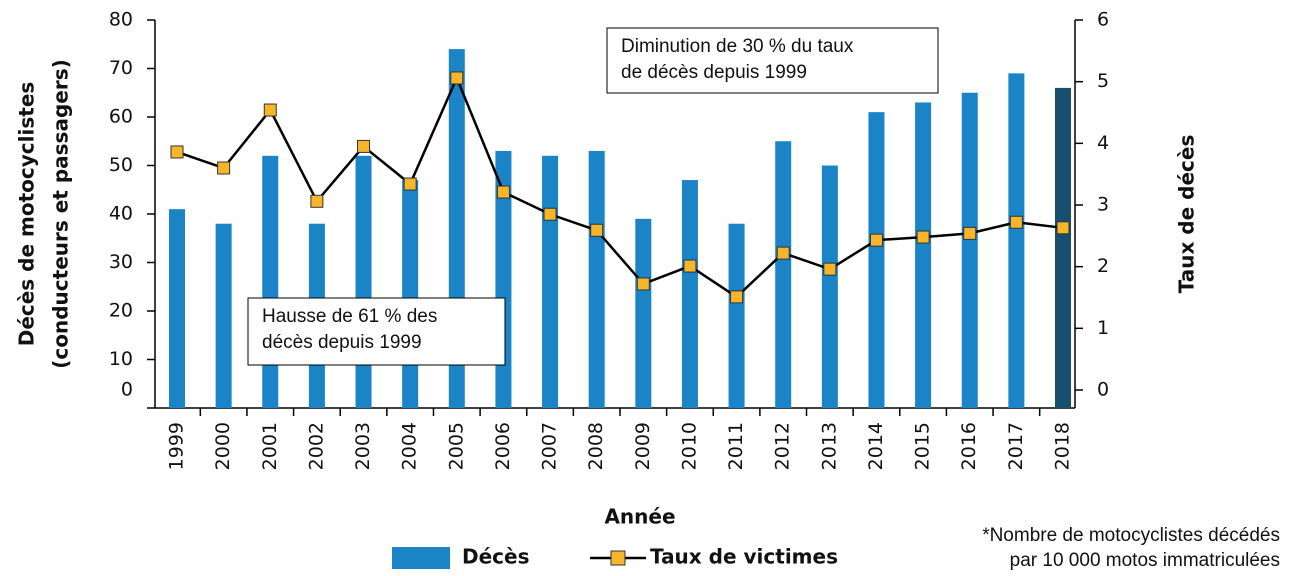 The width and height of the screenshot is (1295, 576). What do you see at coordinates (456, 446) in the screenshot?
I see `x-tick-label: 2005` at bounding box center [456, 446].